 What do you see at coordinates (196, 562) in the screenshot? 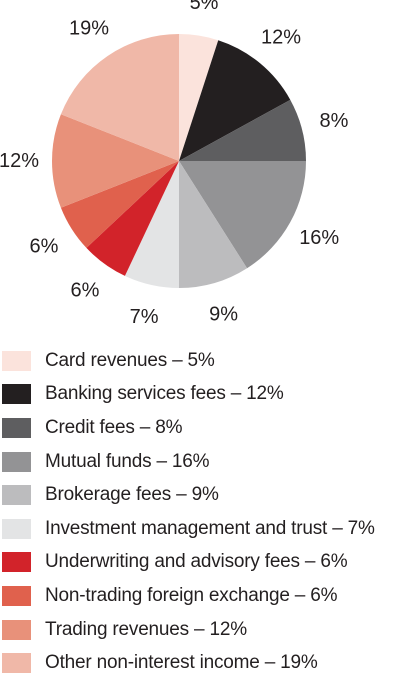
I see `legend-label: Underwriting and advisory fees – 6%` at bounding box center [196, 562].